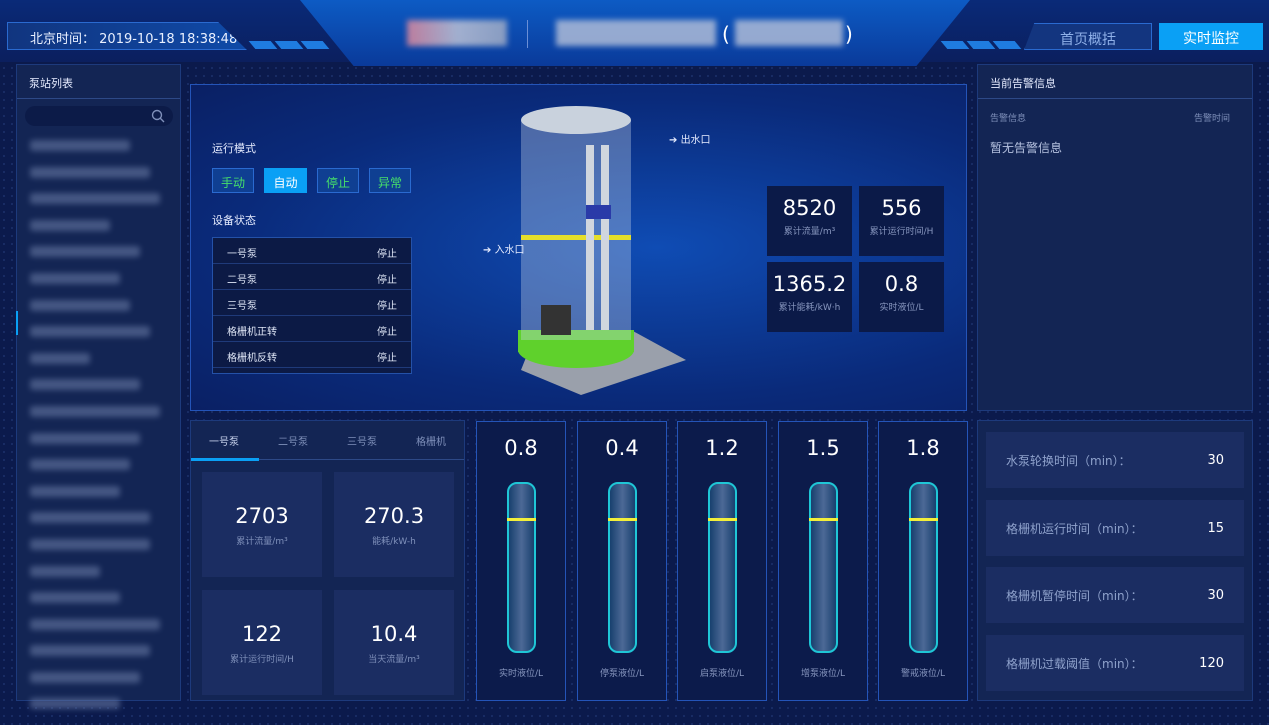  What do you see at coordinates (312, 329) in the screenshot?
I see `device-row: 格栅机正转 停止` at bounding box center [312, 329].